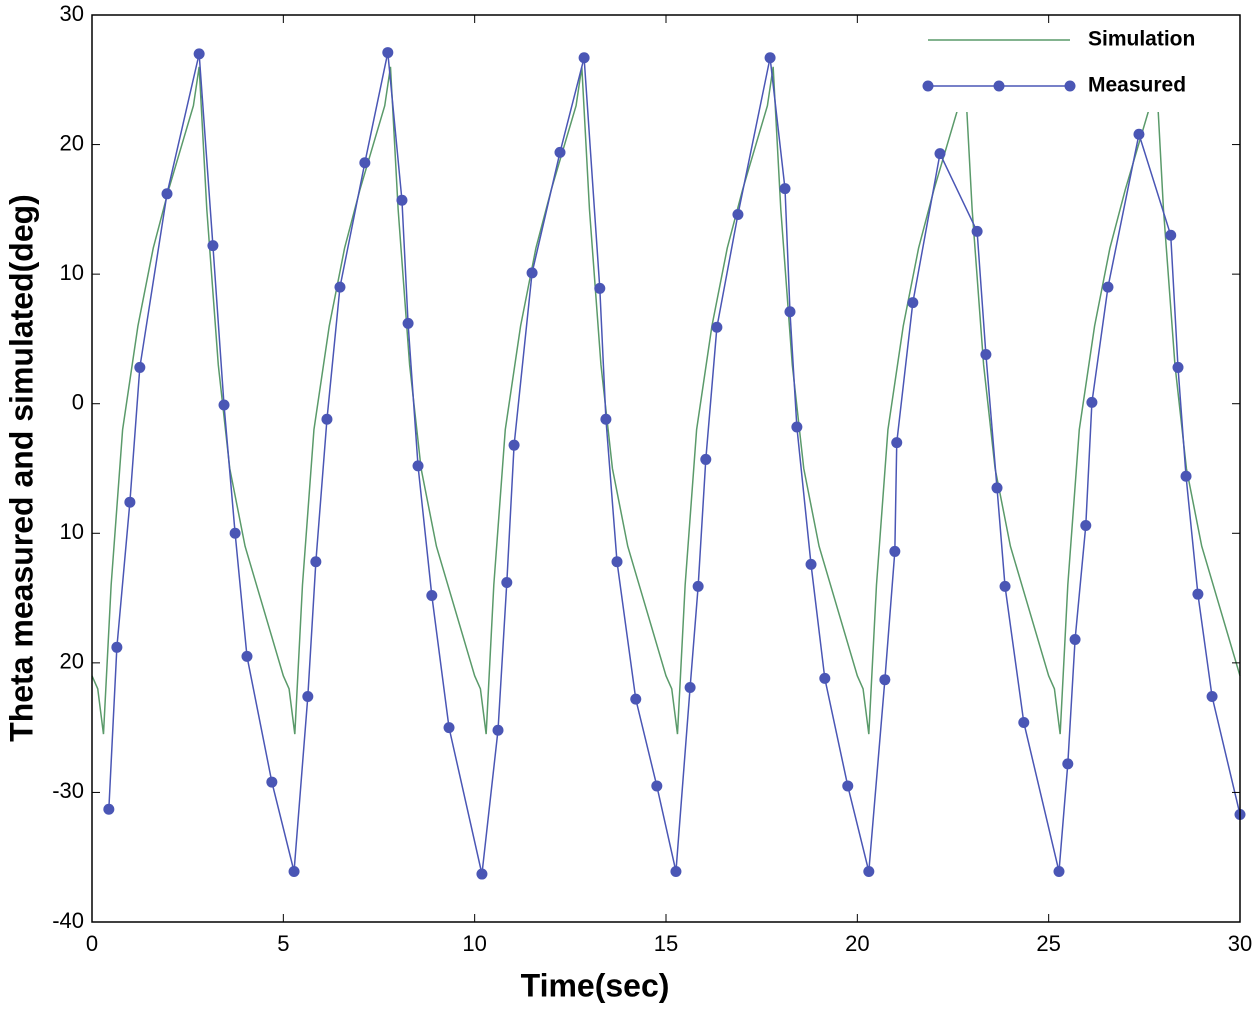 The height and width of the screenshot is (1012, 1260). What do you see at coordinates (595, 985) in the screenshot?
I see `x-axis-title: Time(sec)` at bounding box center [595, 985].